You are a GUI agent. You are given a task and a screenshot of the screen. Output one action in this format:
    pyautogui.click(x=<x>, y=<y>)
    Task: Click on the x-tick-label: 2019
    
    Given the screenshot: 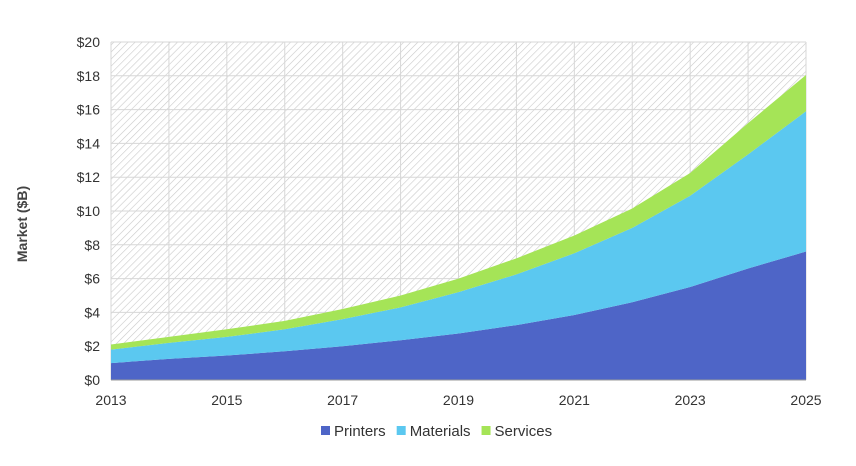 What is the action you would take?
    pyautogui.click(x=458, y=400)
    